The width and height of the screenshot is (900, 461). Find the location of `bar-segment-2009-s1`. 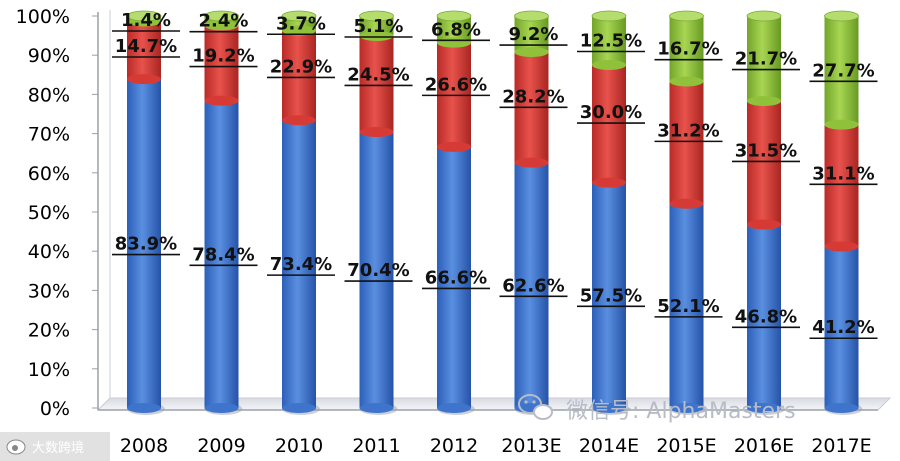

bar-segment-2009-s1 is located at coordinates (221, 256).